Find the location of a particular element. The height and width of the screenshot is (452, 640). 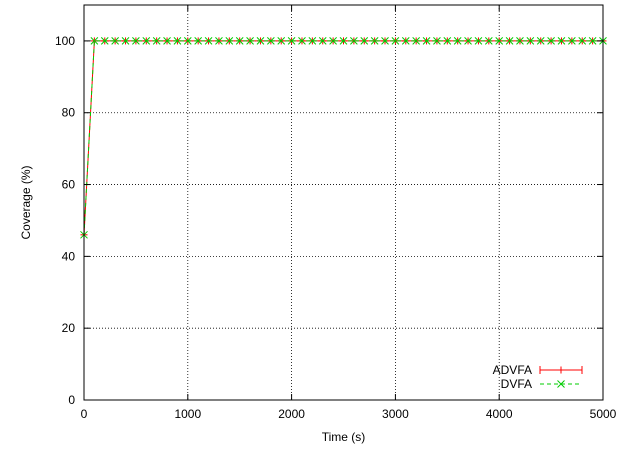

legend-label-advfa: ADVFA is located at coordinates (512, 370).